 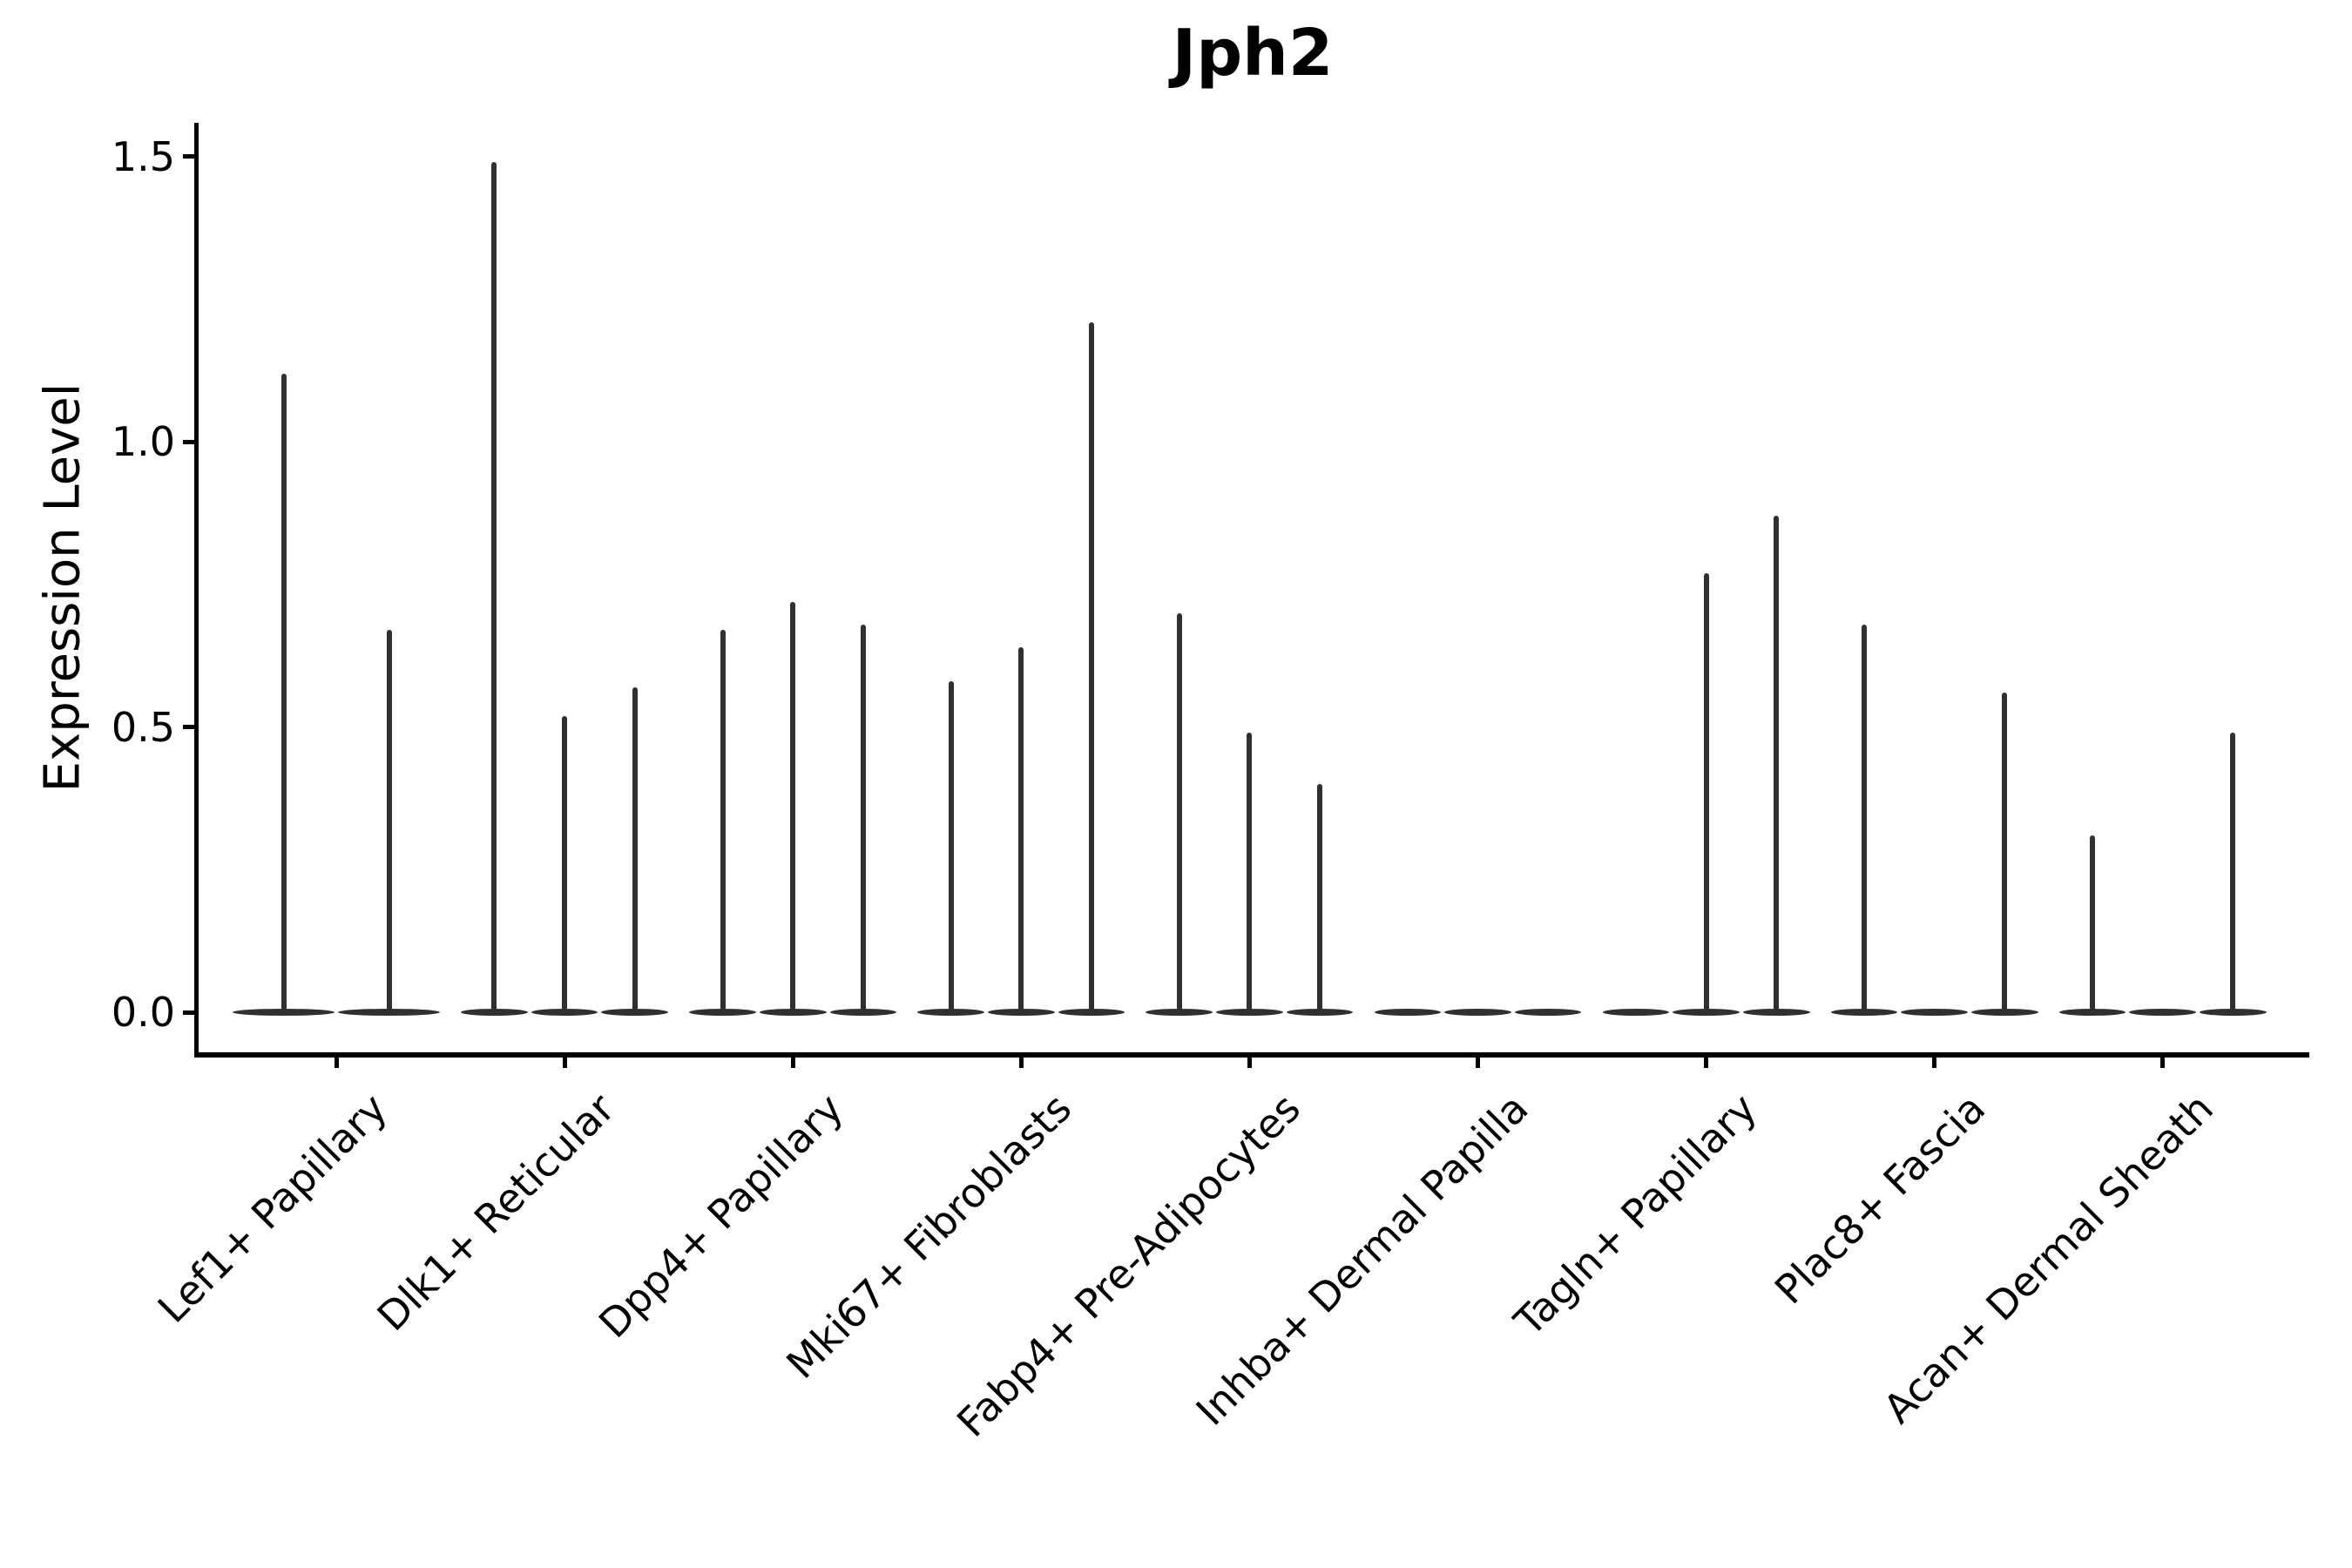 I want to click on y-tick-label: 0.0, so click(x=143, y=1013).